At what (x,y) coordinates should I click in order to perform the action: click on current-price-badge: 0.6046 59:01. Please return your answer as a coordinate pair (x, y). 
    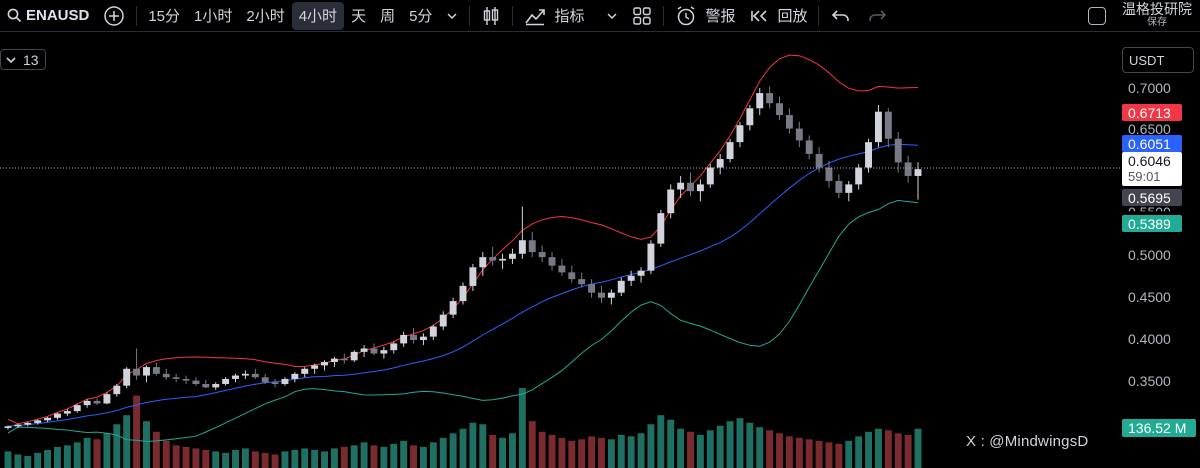
    Looking at the image, I should click on (1152, 169).